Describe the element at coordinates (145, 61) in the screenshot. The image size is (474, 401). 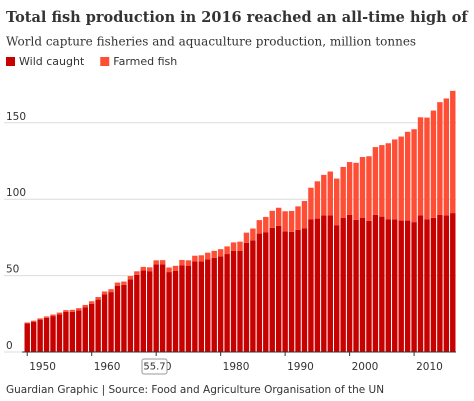
I see `legend-label: Farmed fish` at that location.